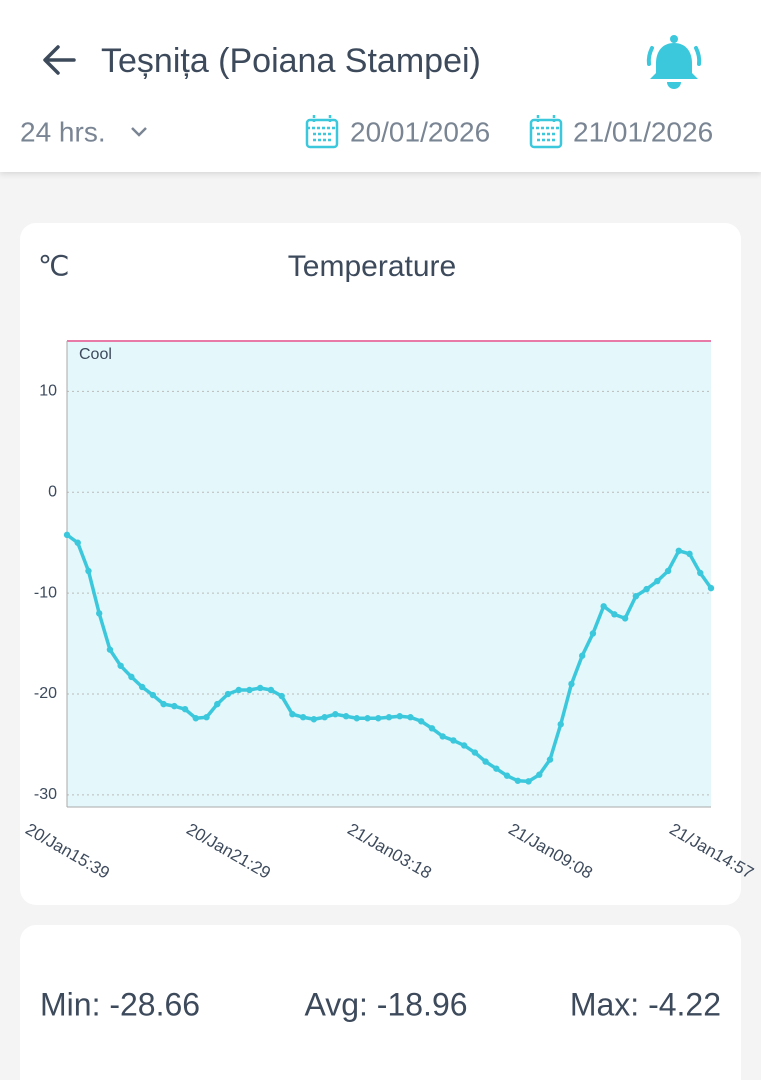 The height and width of the screenshot is (1080, 761). What do you see at coordinates (372, 266) in the screenshot?
I see `chart-title: Temperature` at bounding box center [372, 266].